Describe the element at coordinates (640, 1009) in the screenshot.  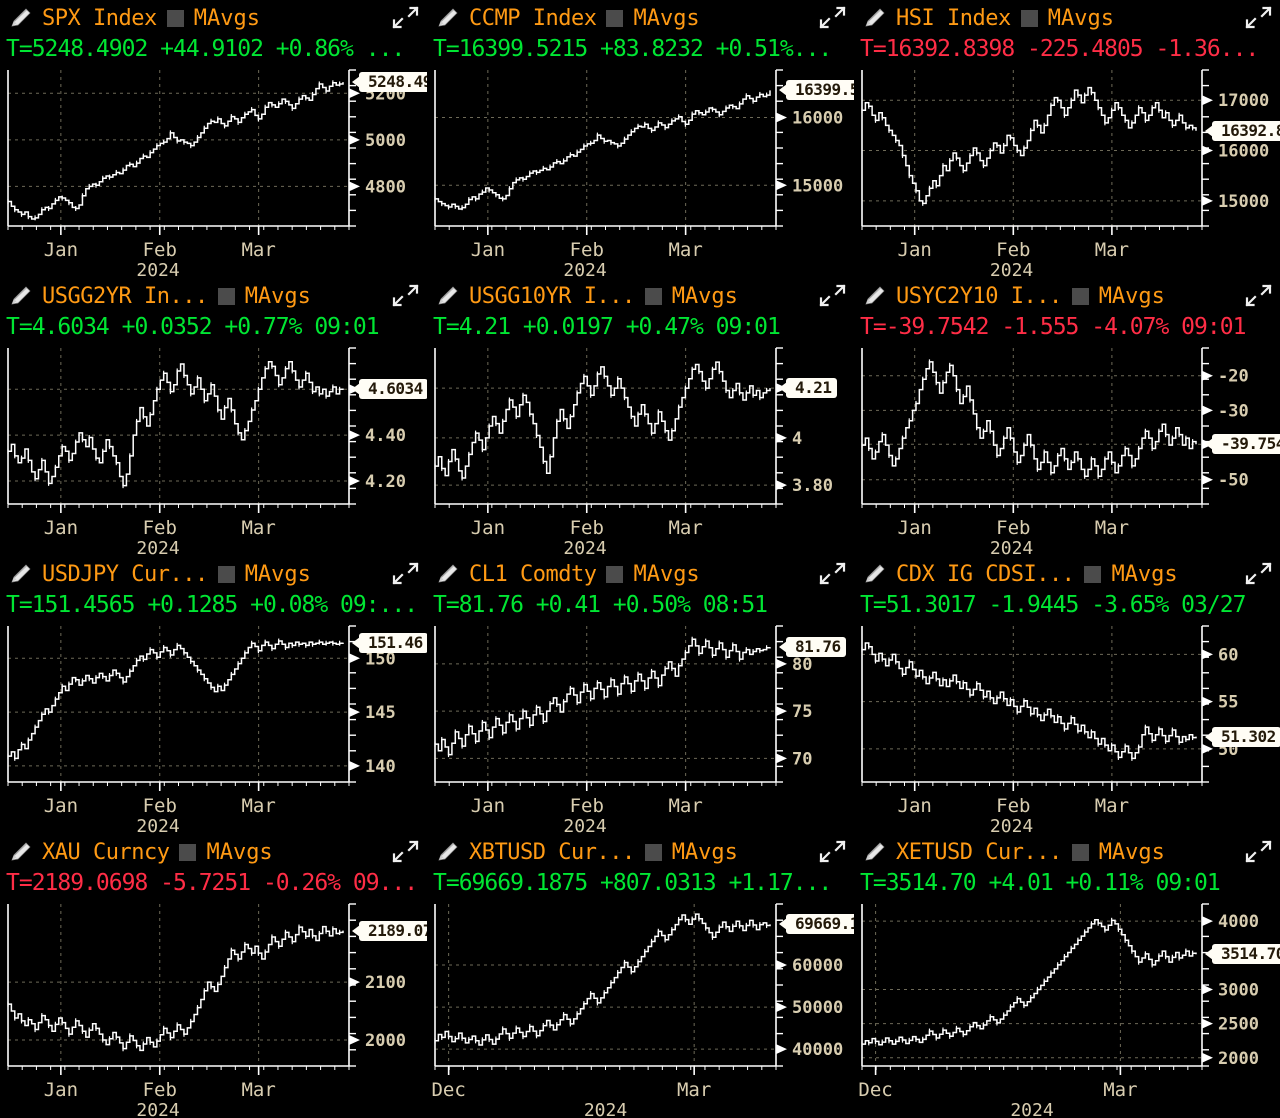
I see `plot-area: 60000 50000 40000 Dec Mar 2024` at that location.